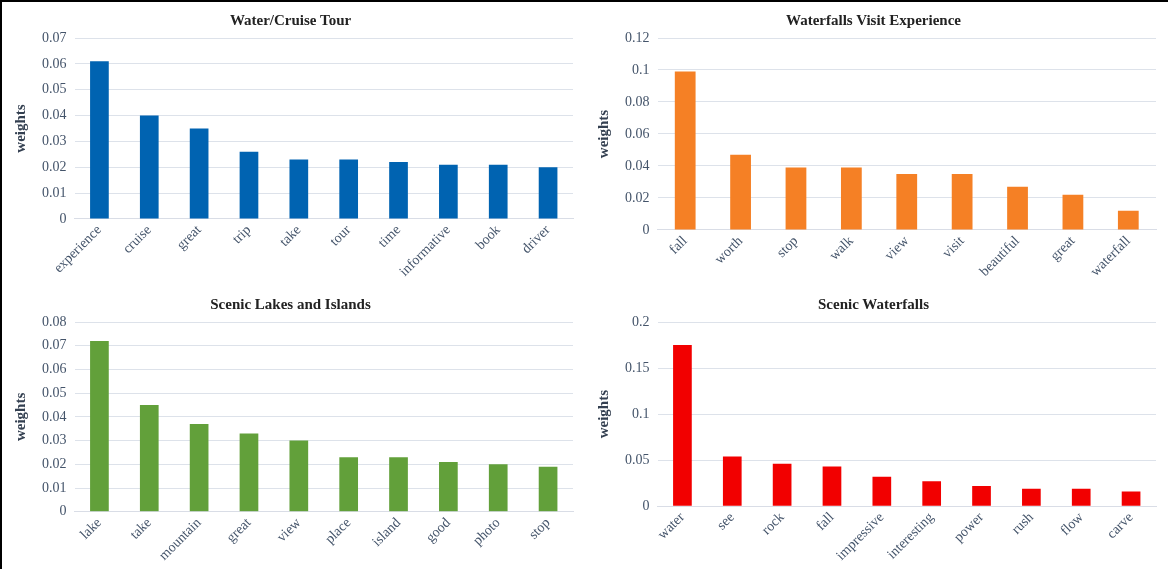 The image size is (1172, 573). What do you see at coordinates (841, 247) in the screenshot?
I see `x-tick-label: walk` at bounding box center [841, 247].